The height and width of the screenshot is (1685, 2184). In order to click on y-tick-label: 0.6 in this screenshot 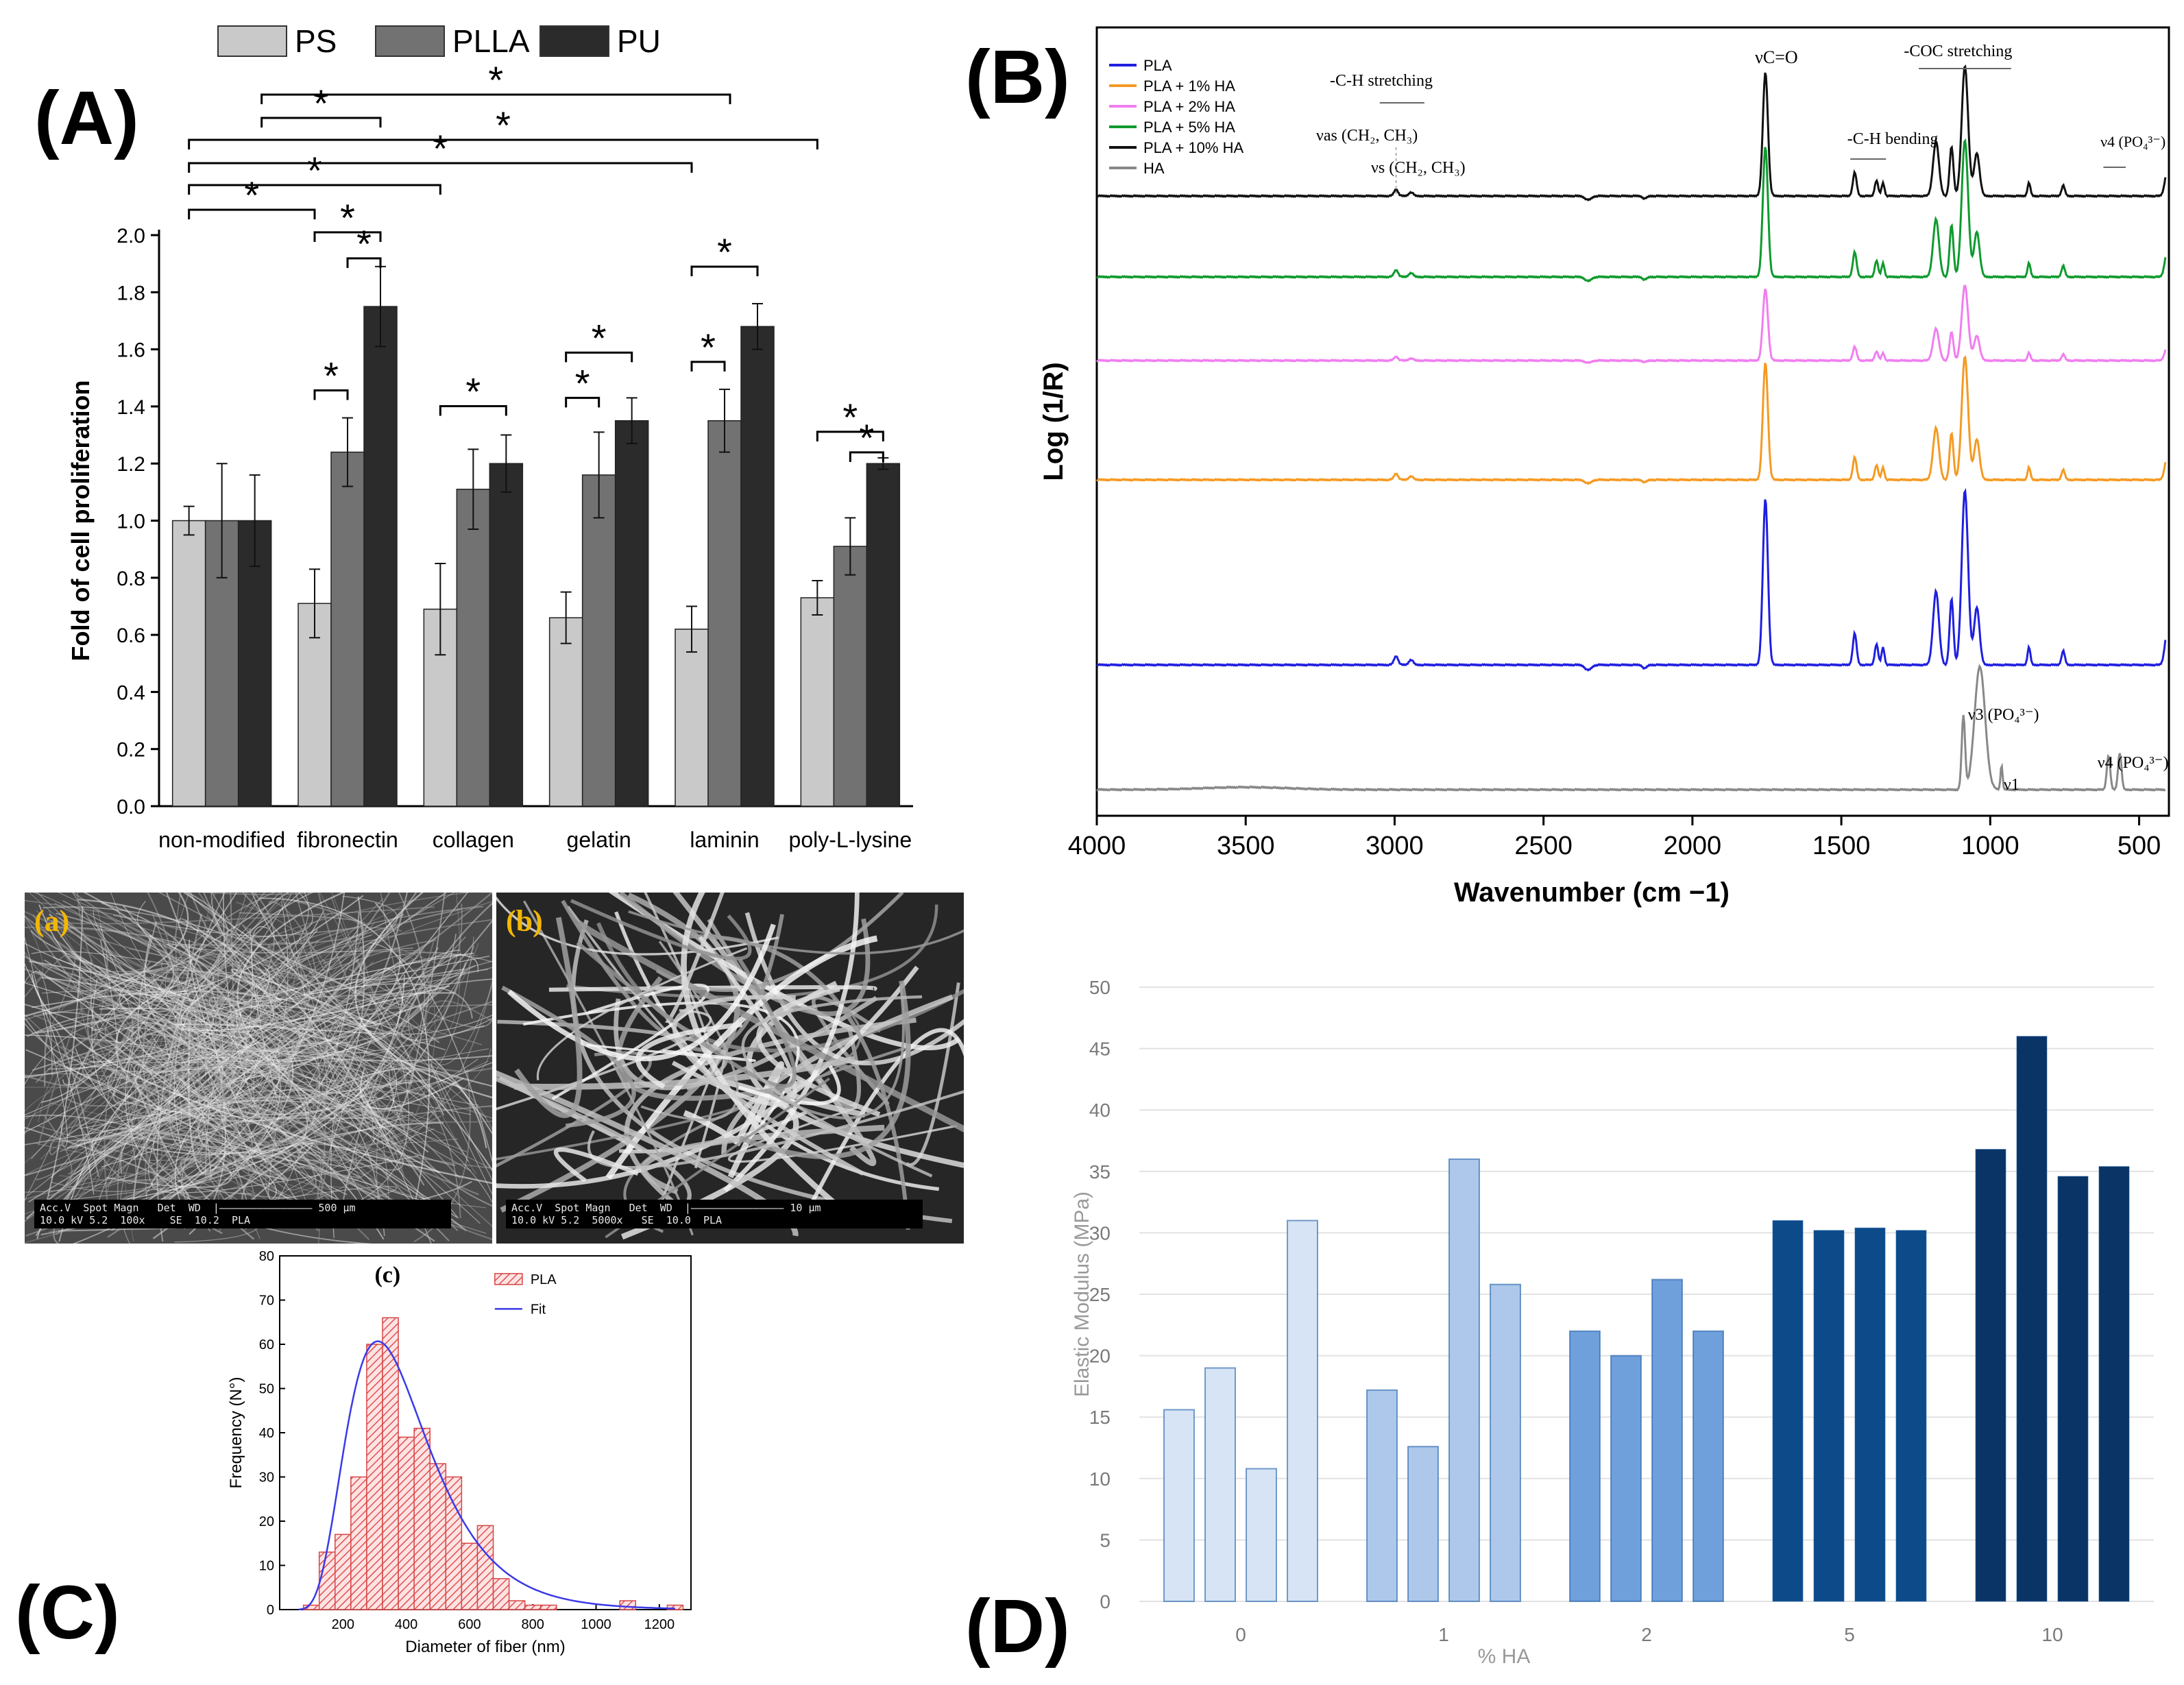, I will do `click(131, 636)`.